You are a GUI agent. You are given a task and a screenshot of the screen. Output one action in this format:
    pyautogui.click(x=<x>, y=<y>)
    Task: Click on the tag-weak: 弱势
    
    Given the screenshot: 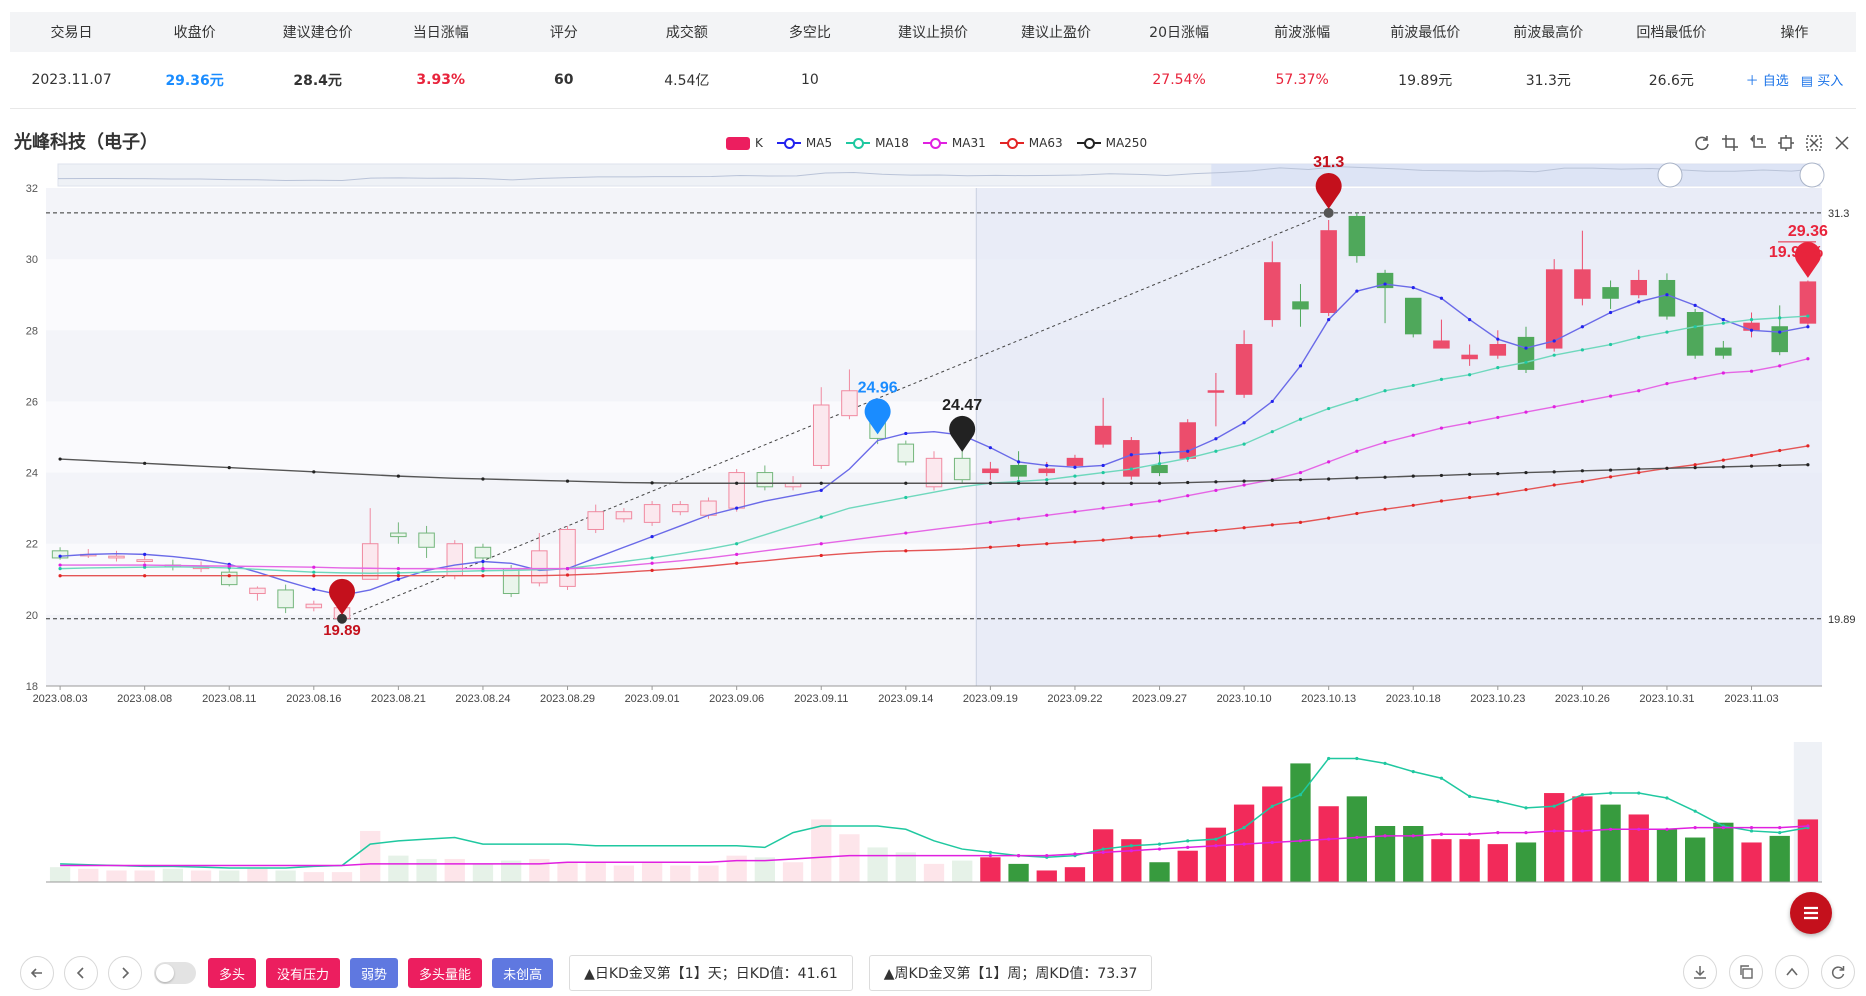 What is the action you would take?
    pyautogui.click(x=374, y=973)
    